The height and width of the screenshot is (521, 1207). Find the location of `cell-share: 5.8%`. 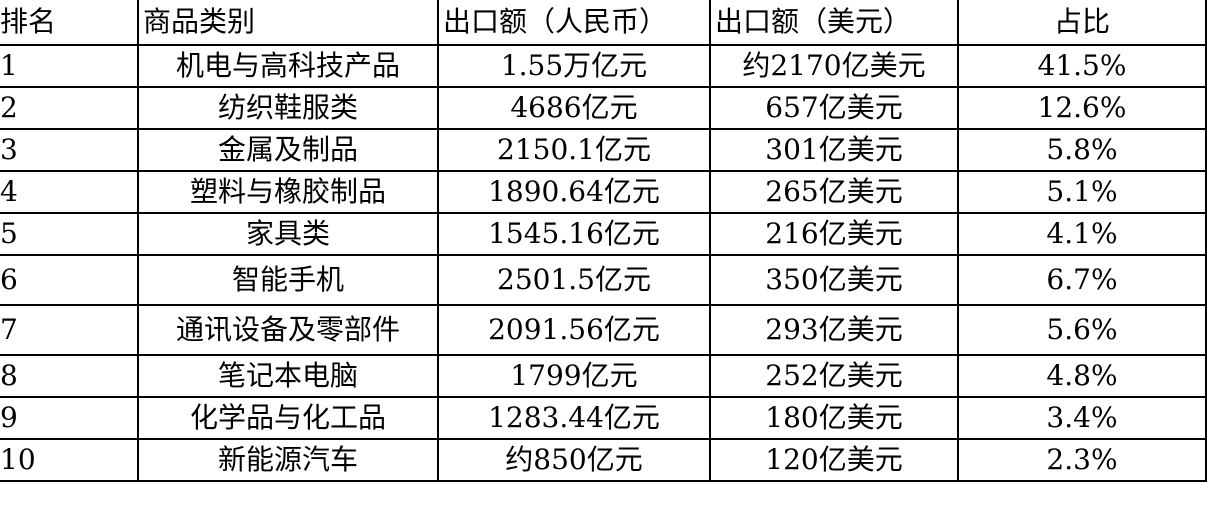

cell-share: 5.8% is located at coordinates (1082, 150).